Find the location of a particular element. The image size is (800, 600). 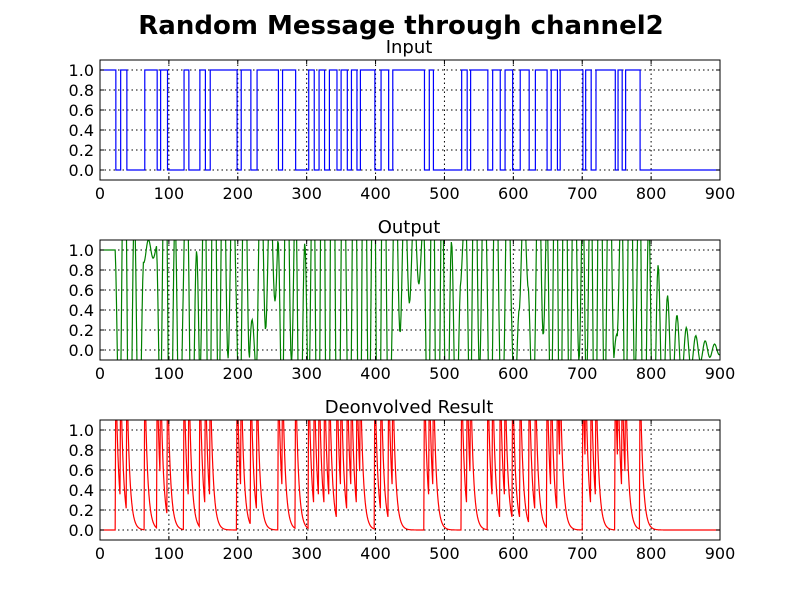

input-series-line is located at coordinates (410, 120).